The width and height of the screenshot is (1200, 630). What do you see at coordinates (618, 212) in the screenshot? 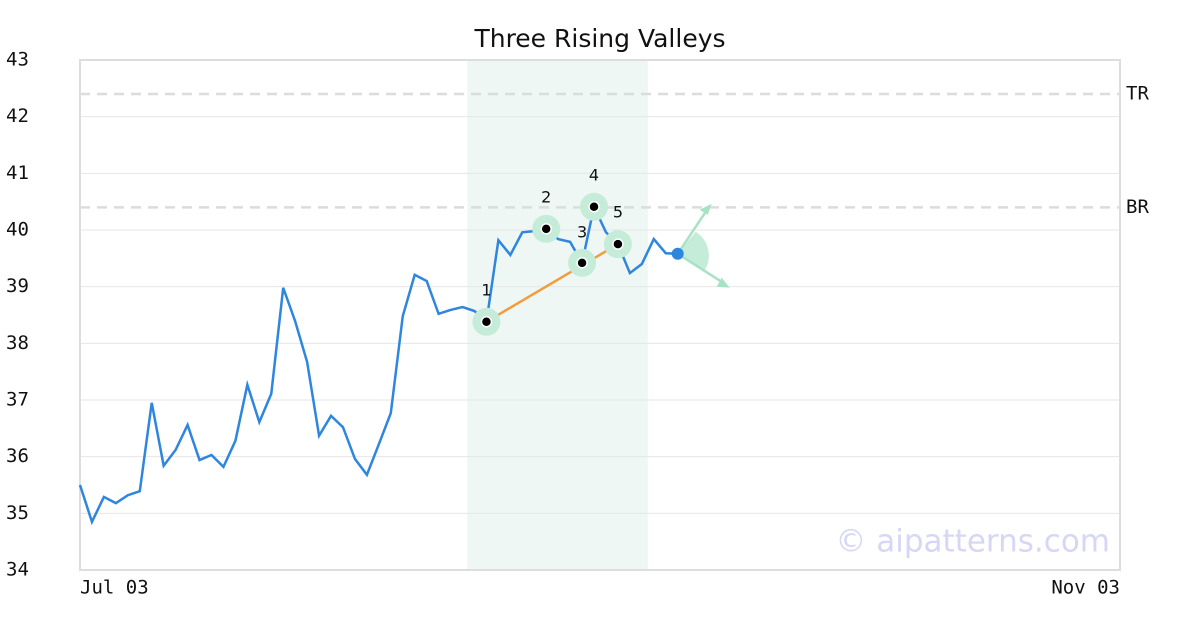
I see `pattern-label: 5` at bounding box center [618, 212].